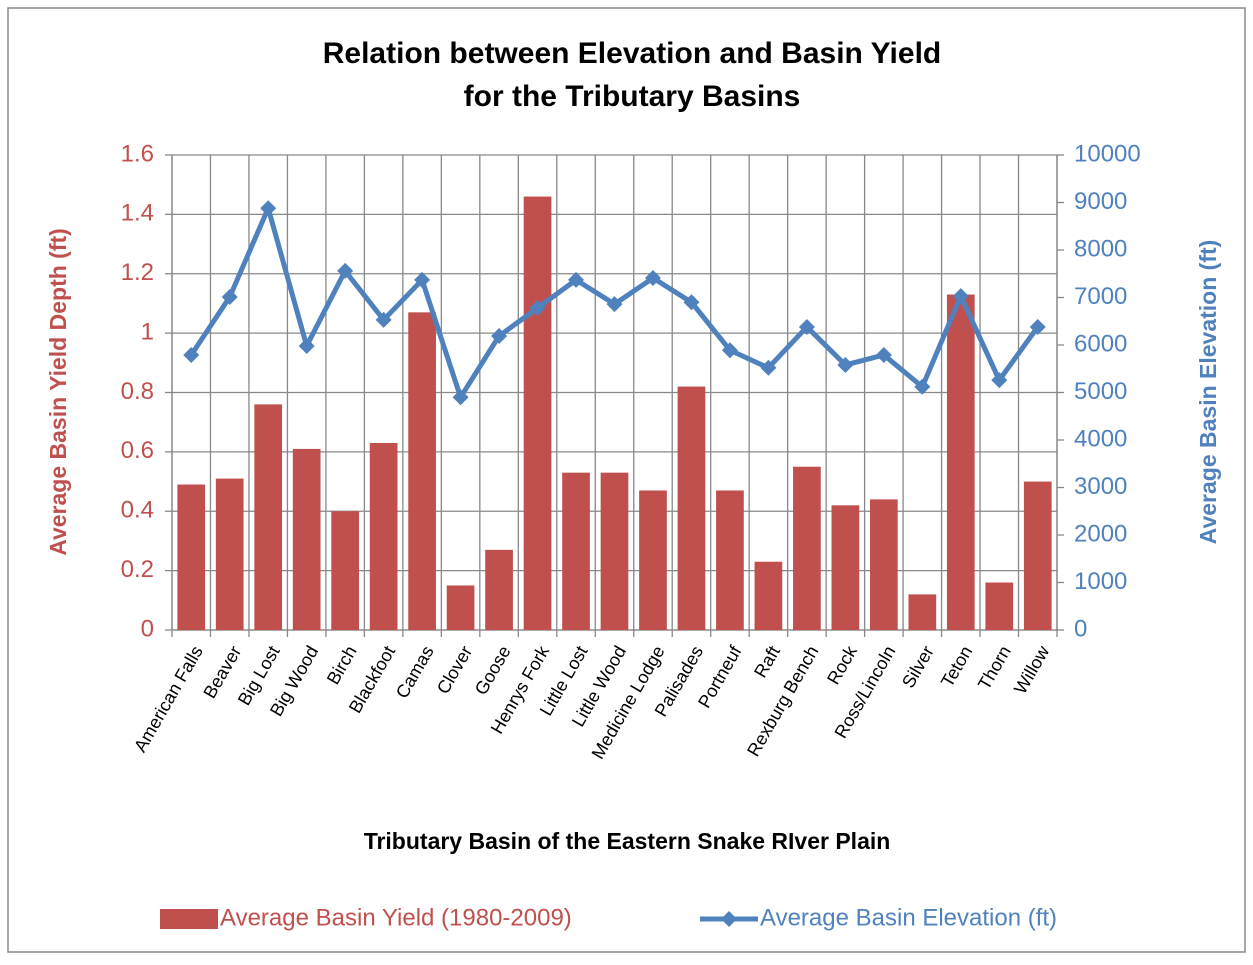  What do you see at coordinates (1100, 201) in the screenshot?
I see `y2-tick-label: 9000` at bounding box center [1100, 201].